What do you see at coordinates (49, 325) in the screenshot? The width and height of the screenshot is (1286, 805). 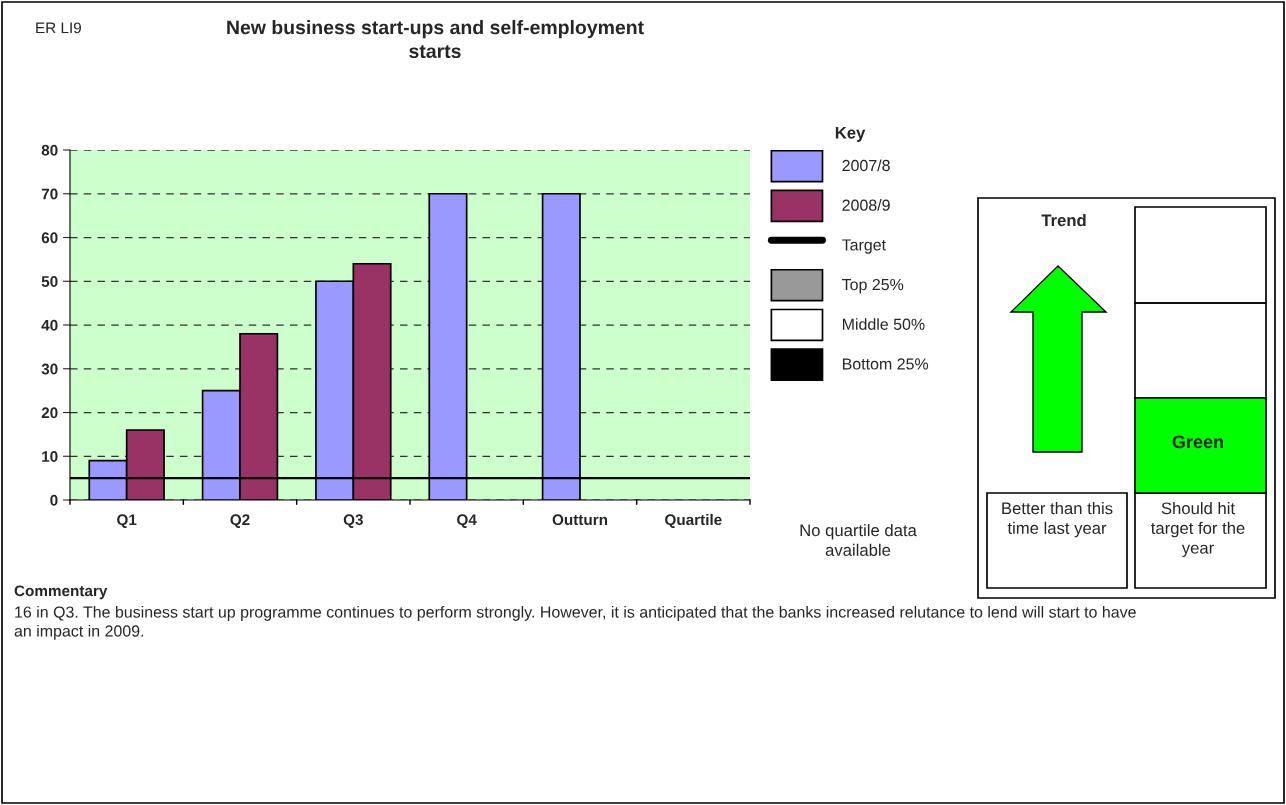 I see `y-tick-label: 40` at bounding box center [49, 325].